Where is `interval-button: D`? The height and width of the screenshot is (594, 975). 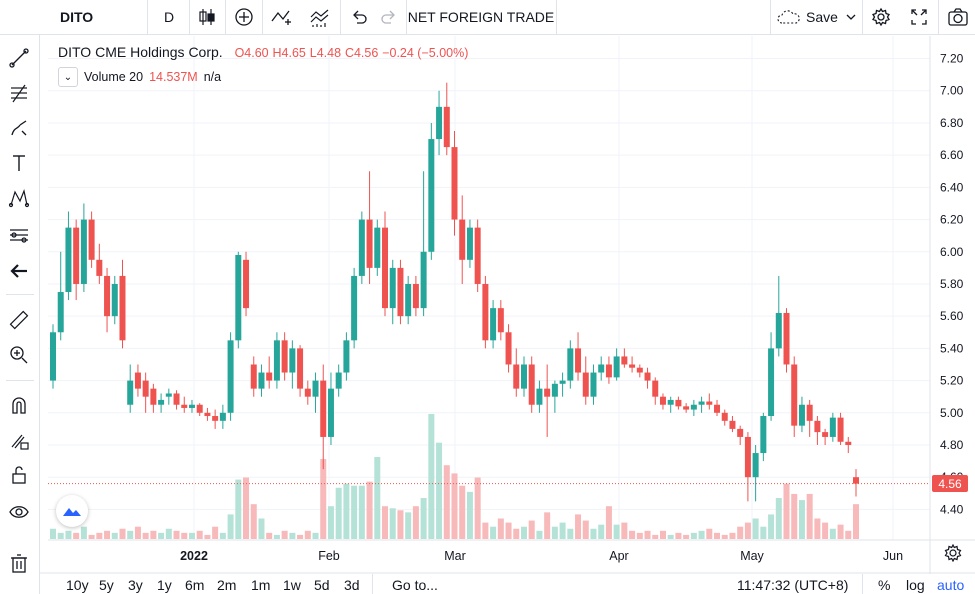 interval-button: D is located at coordinates (169, 17).